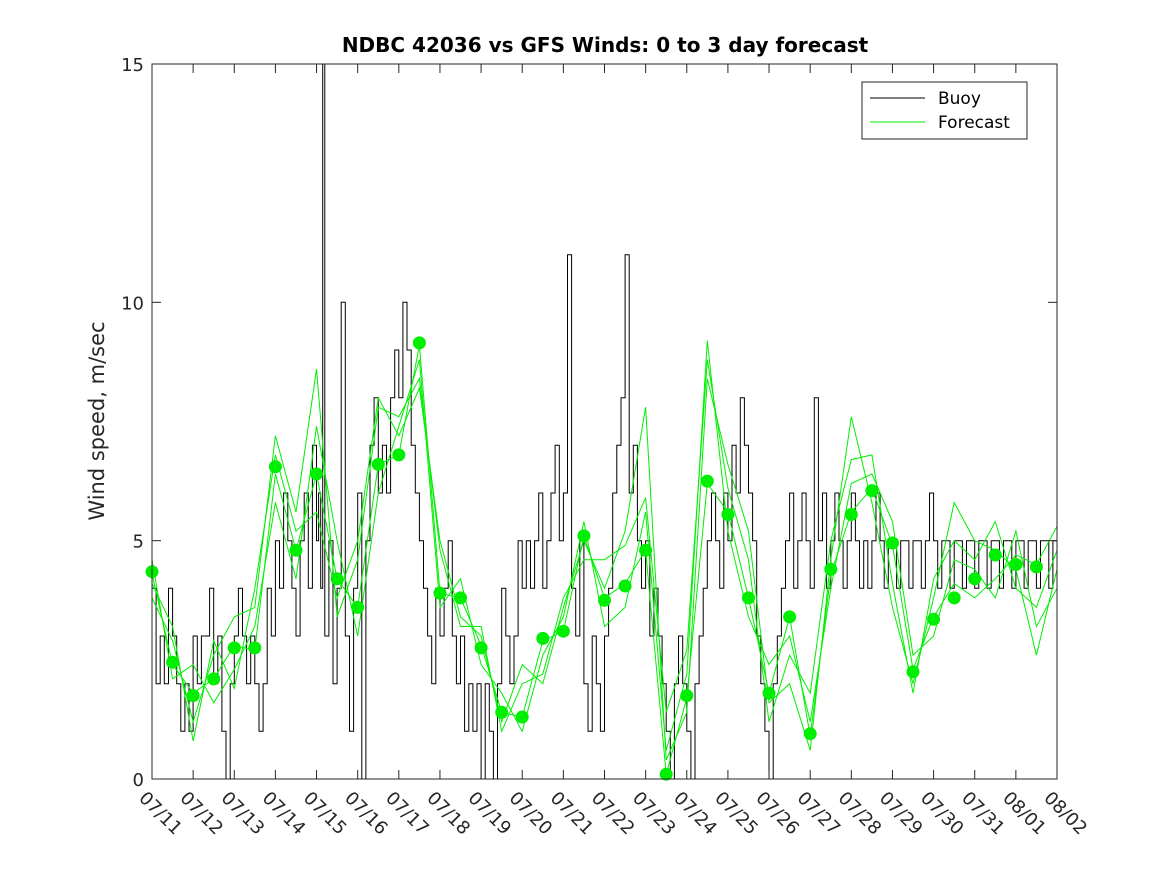 The width and height of the screenshot is (1167, 875). Describe the element at coordinates (160, 814) in the screenshot. I see `x-tick-label: 07/11` at that location.